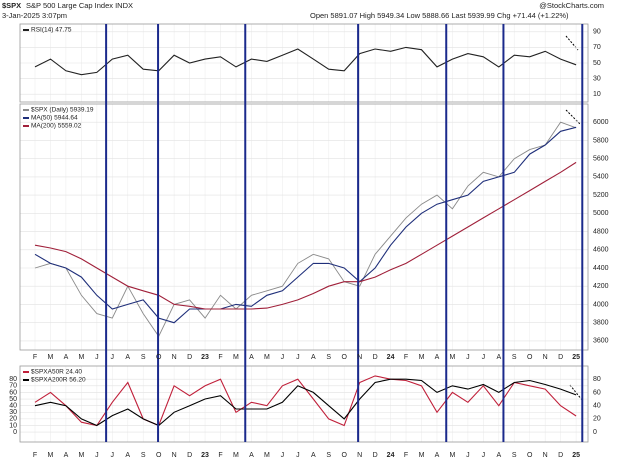 This screenshot has height=463, width=620. I want to click on y-tick-label: 40, so click(597, 405).